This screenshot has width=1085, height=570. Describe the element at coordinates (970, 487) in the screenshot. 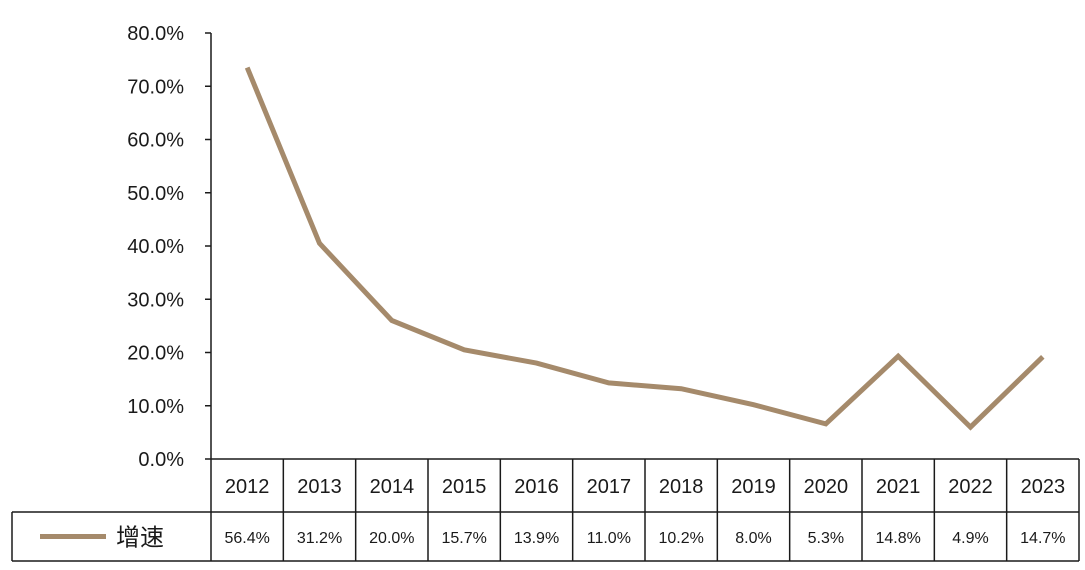

I see `x-category-label: 2022` at that location.